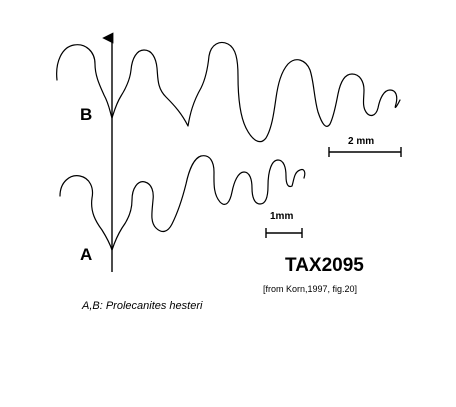 The height and width of the screenshot is (407, 456). I want to click on suture-label-b: B, so click(86, 114).